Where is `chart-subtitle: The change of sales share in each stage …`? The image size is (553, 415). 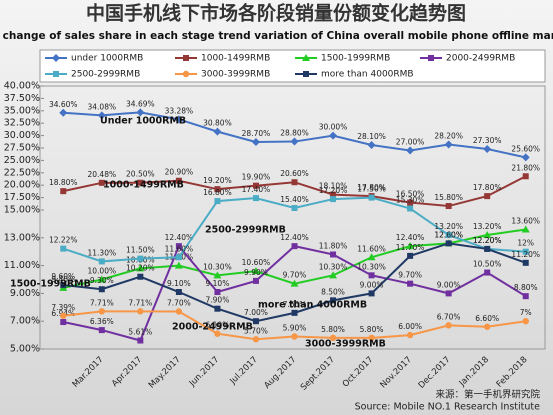 chart-subtitle: The change of sales share in each stage … is located at coordinates (276, 36).